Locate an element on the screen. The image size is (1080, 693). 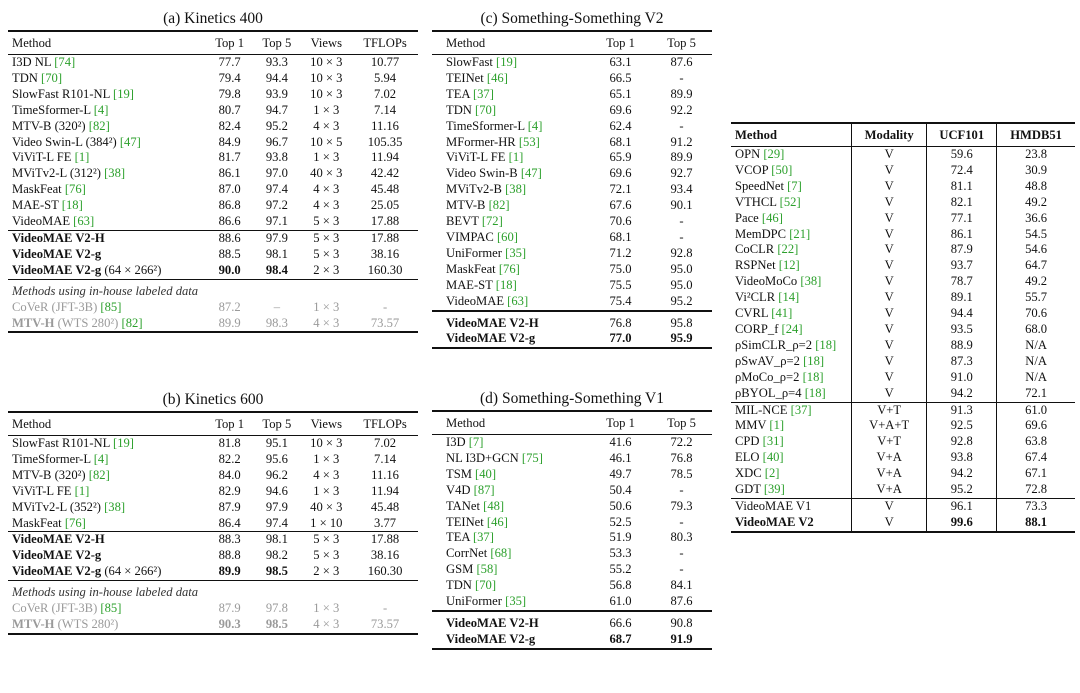
method-cell: GSM [58] is located at coordinates (511, 570).